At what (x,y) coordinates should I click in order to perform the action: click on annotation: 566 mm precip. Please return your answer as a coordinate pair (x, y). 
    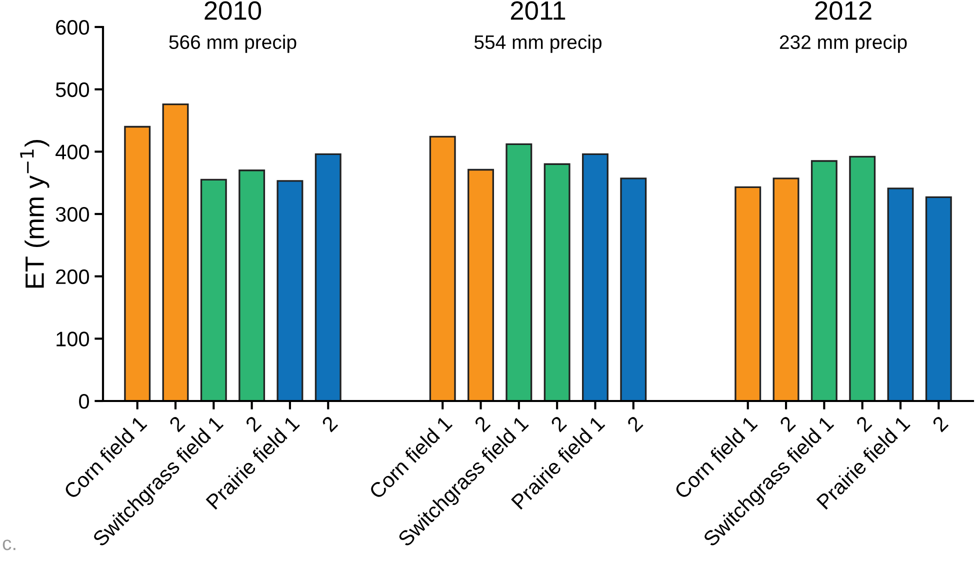
    Looking at the image, I should click on (232, 43).